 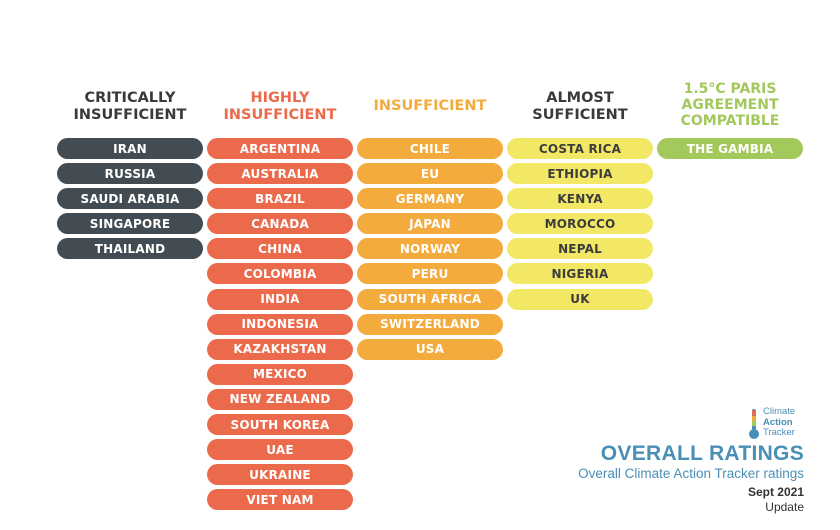 I want to click on country-pill: KENYA, so click(x=580, y=199).